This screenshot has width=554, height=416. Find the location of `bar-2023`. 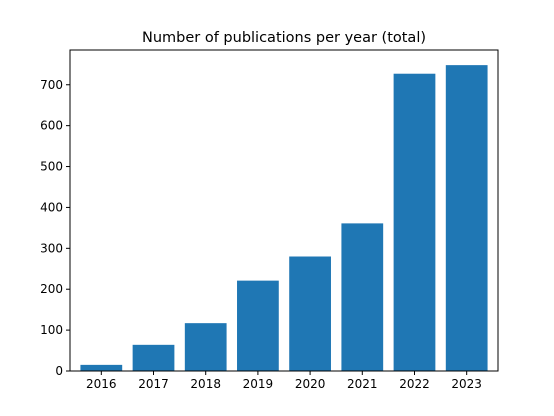

bar-2023 is located at coordinates (466, 218).